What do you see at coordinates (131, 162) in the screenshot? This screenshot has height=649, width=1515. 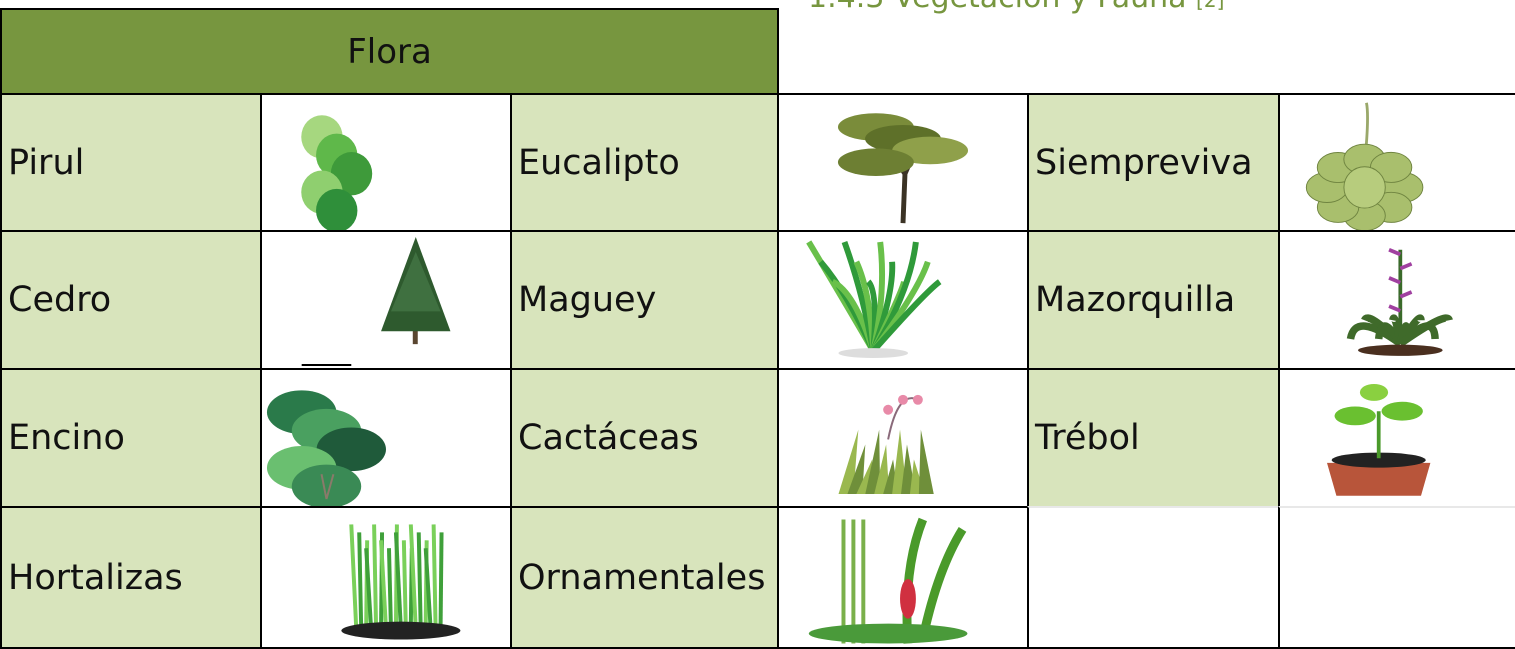 I see `plant-name: Pirul` at bounding box center [131, 162].